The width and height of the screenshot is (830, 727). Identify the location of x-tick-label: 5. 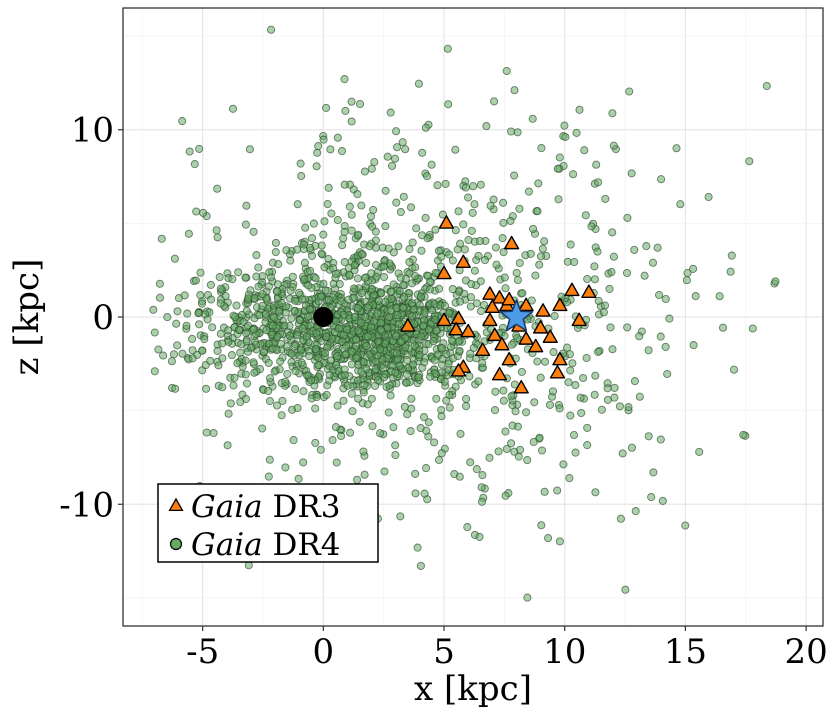
(444, 652).